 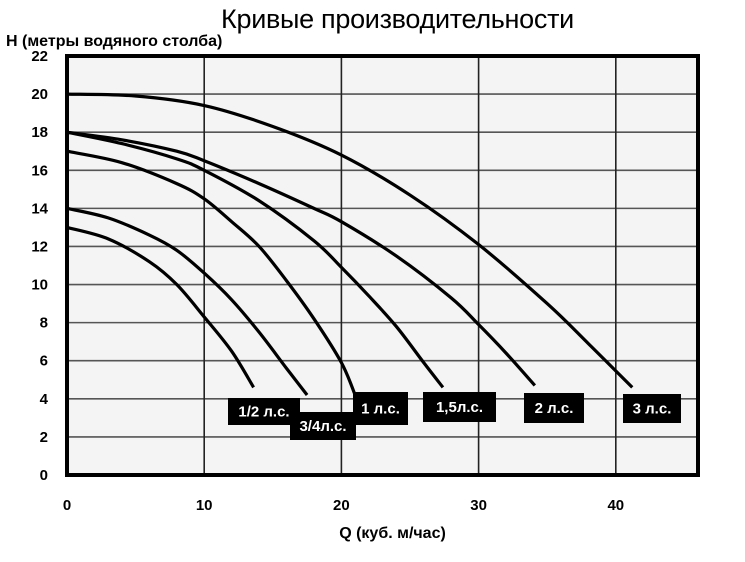 I want to click on curve-label: 3 л.с., so click(x=652, y=408).